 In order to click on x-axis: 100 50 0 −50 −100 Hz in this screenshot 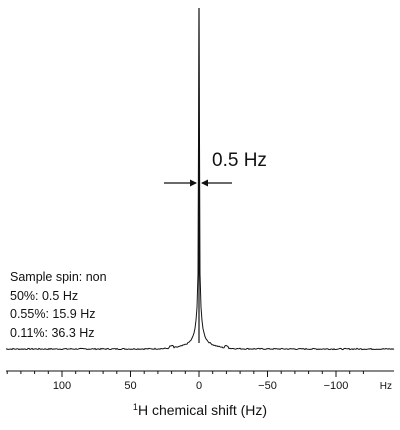, I will do `click(200, 381)`.